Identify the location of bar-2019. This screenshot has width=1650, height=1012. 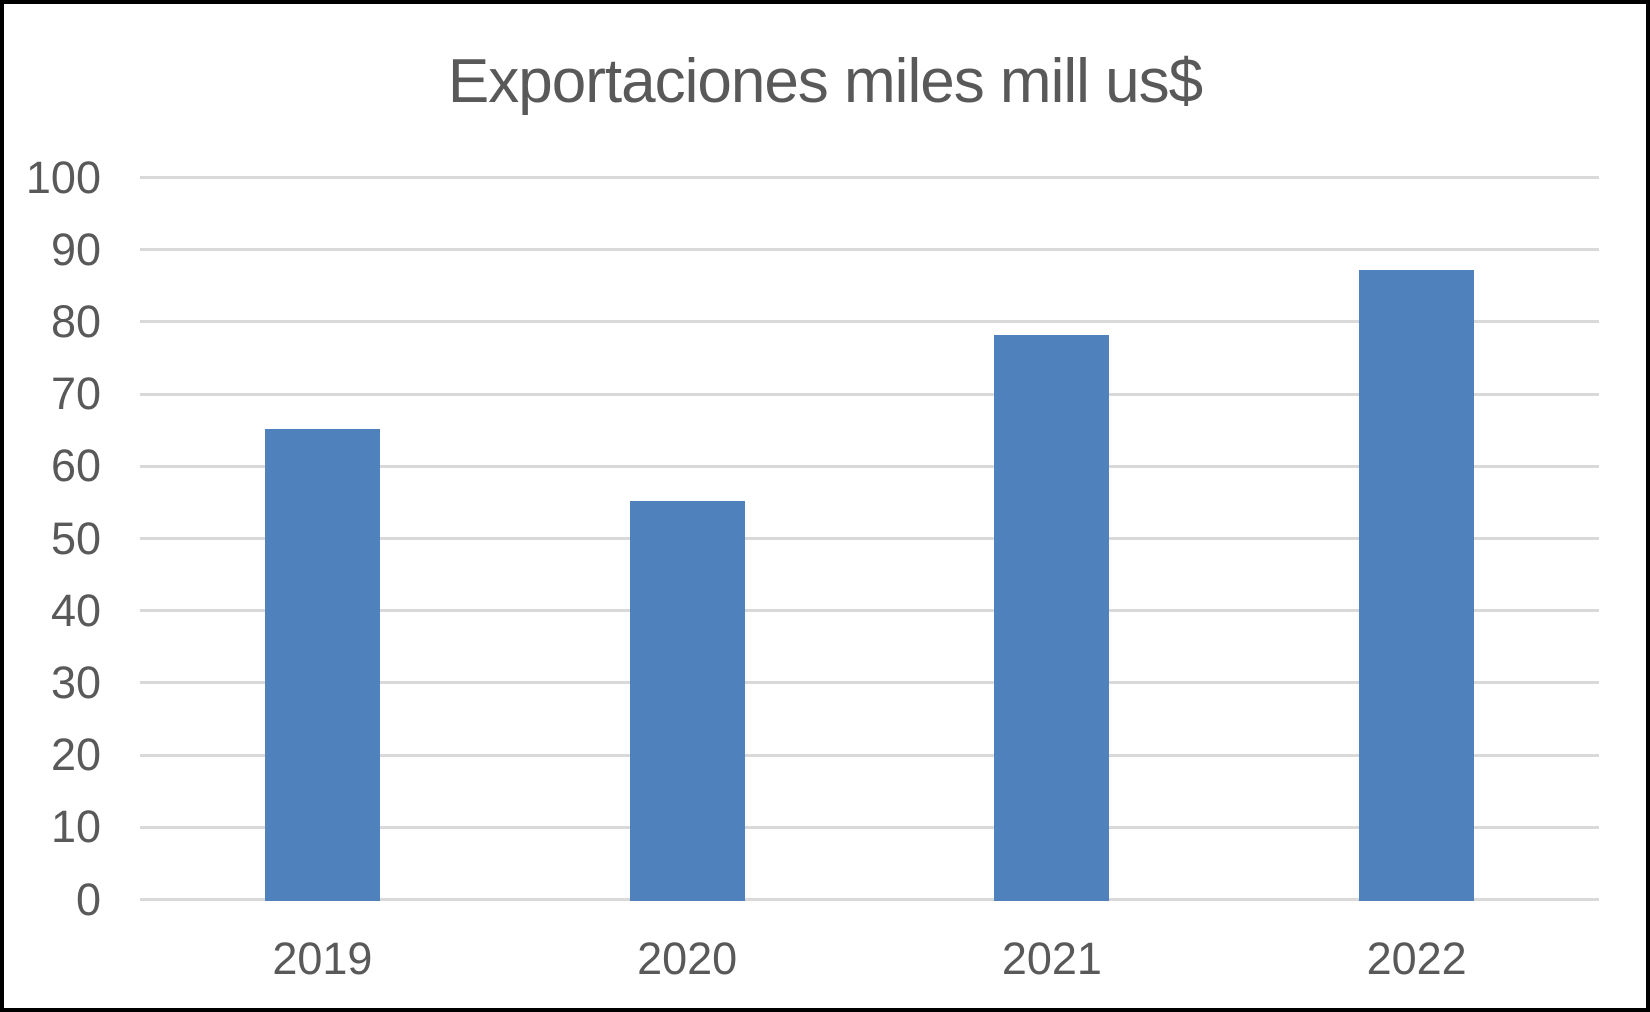
(322, 664).